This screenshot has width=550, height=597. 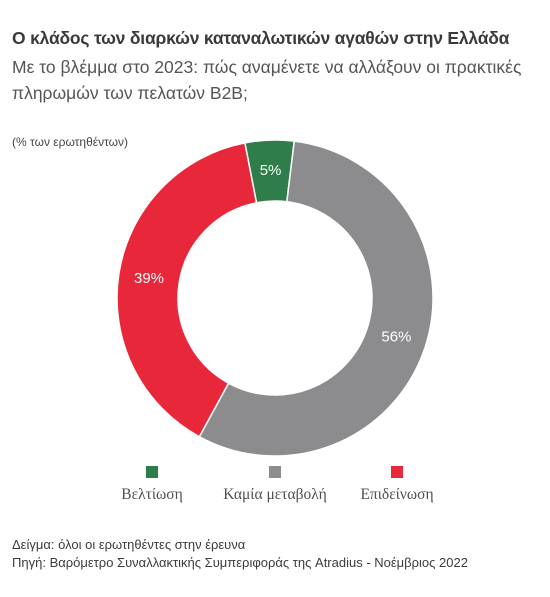 I want to click on legend-swatch-no-change, so click(x=275, y=472).